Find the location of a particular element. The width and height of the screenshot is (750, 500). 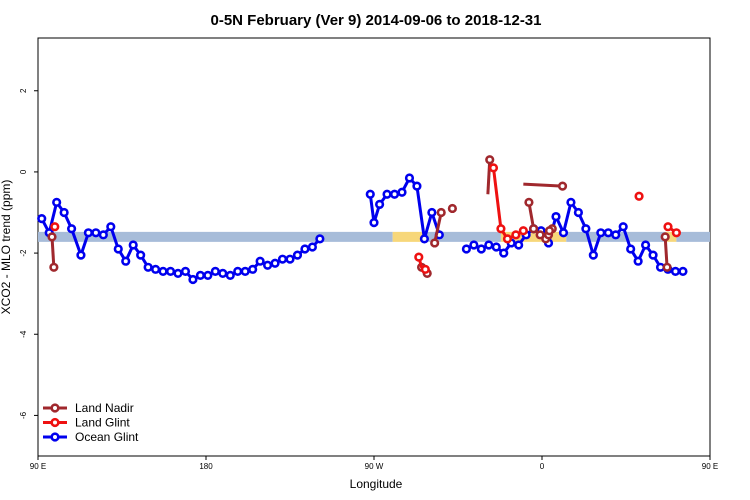

y-tick-label: 0 is located at coordinates (23, 171).